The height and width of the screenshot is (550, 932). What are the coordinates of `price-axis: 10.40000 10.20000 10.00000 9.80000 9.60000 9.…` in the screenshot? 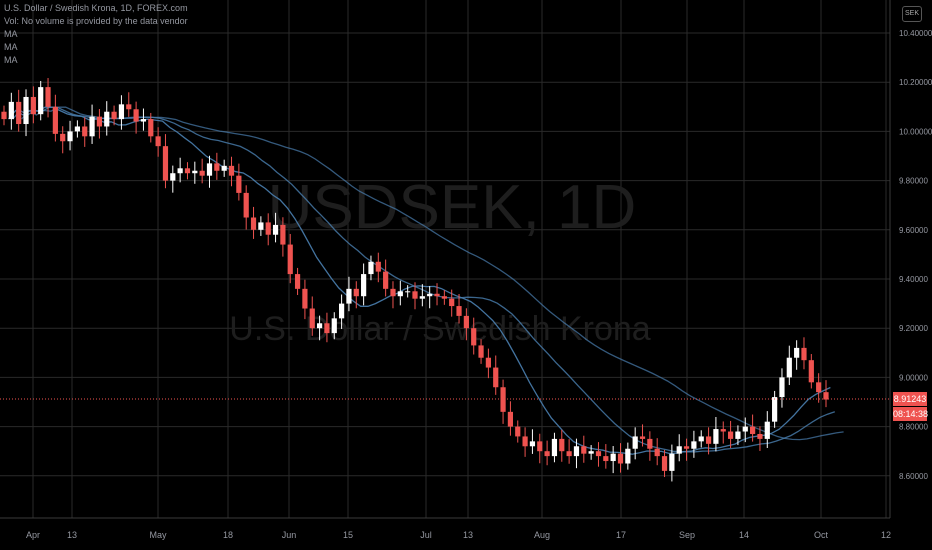 It's located at (910, 259).